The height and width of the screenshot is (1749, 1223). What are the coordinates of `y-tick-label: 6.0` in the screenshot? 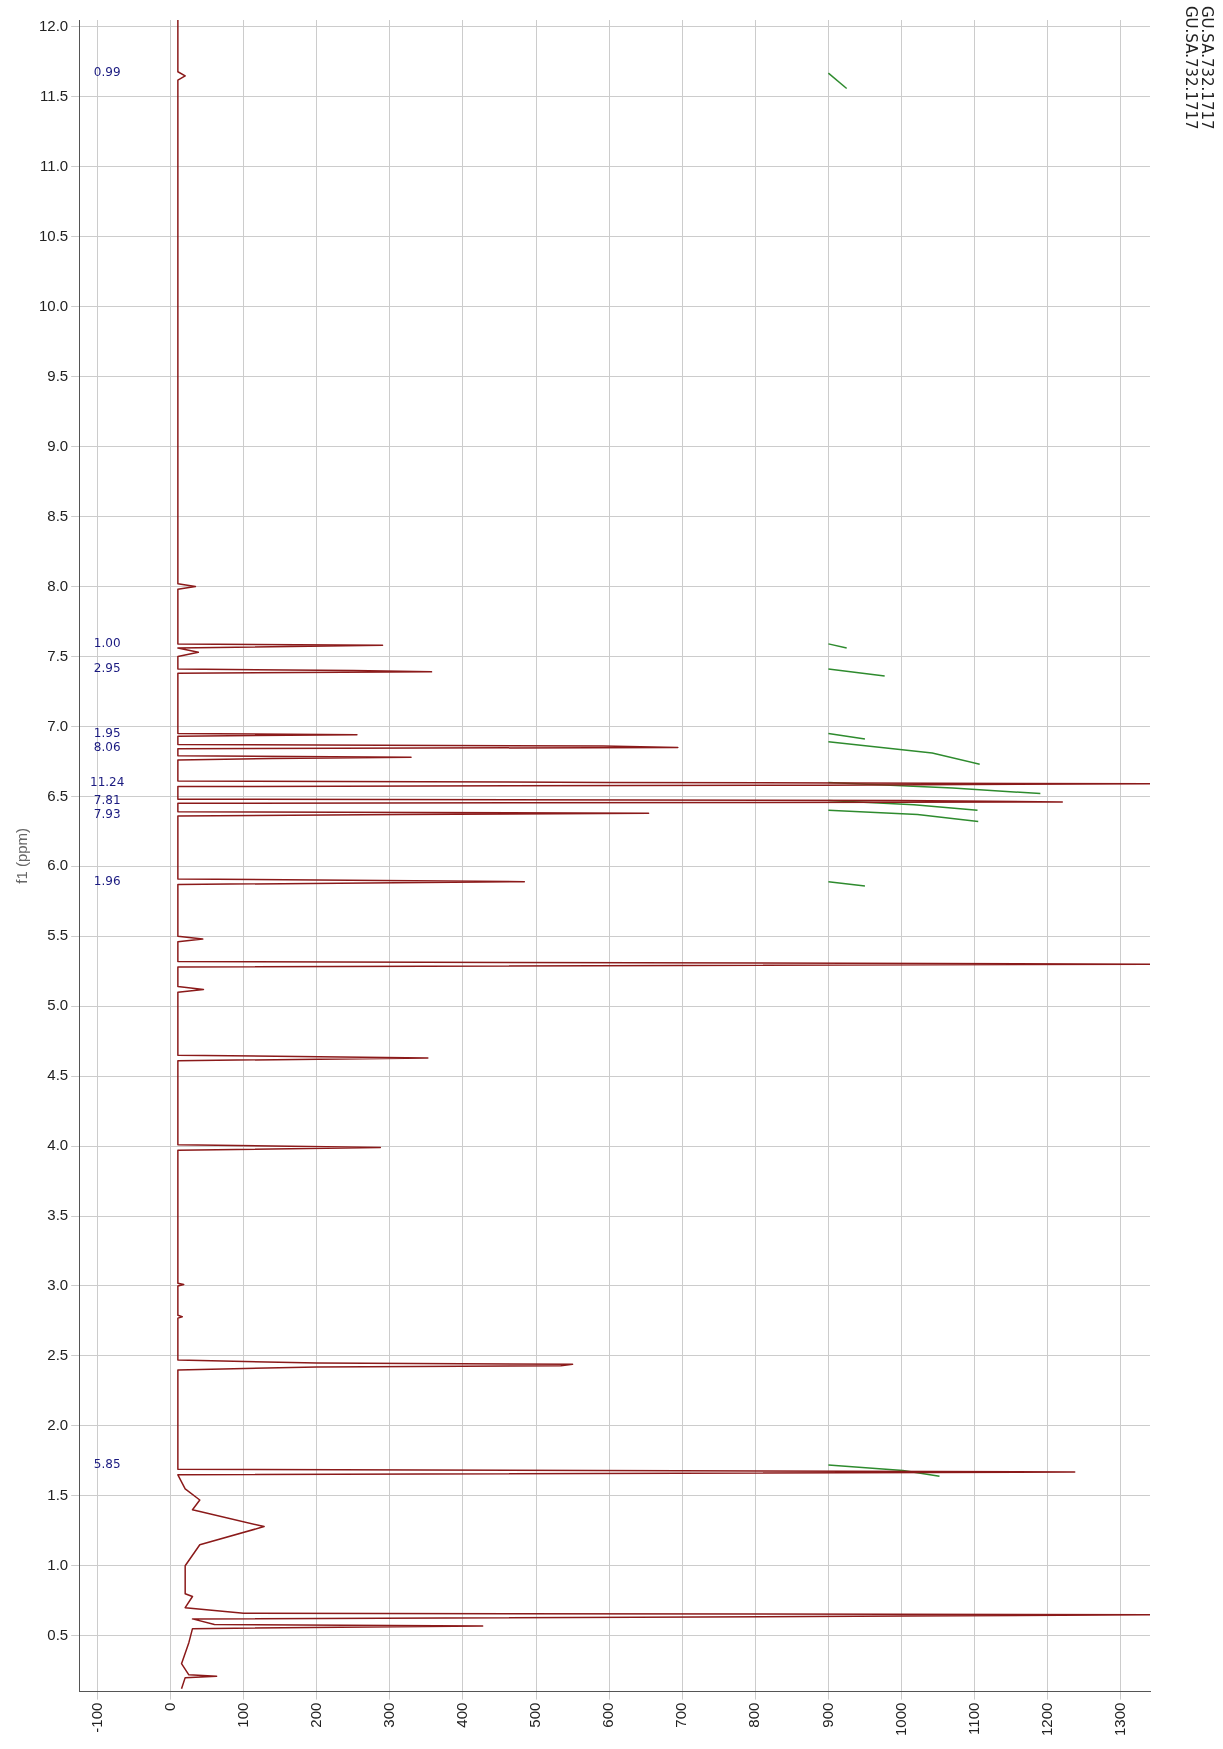 It's located at (58, 865).